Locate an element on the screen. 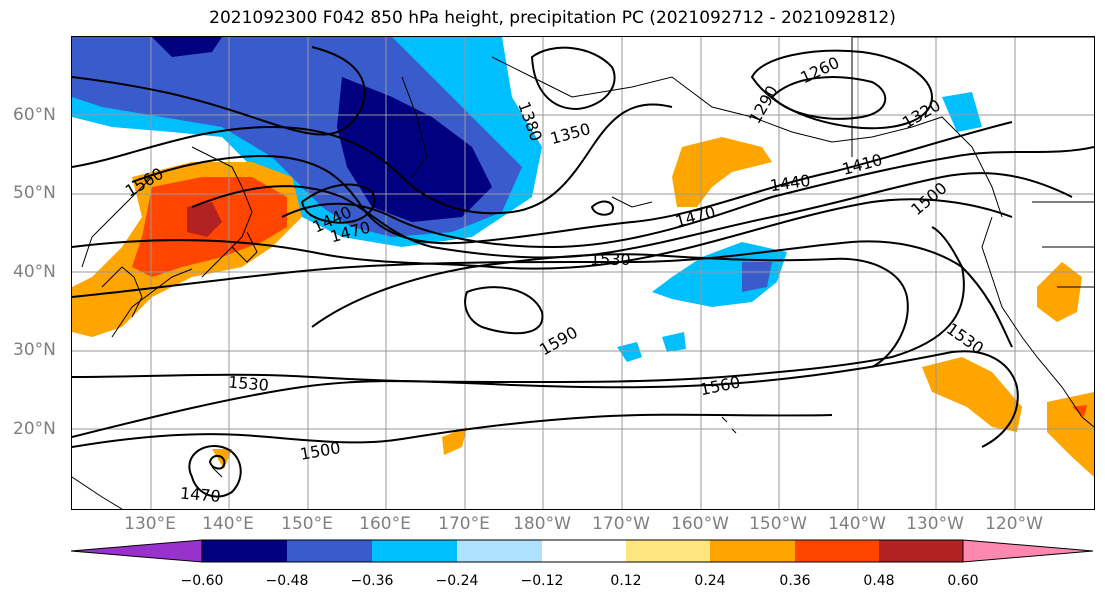  pos-anomaly-orange-westus is located at coordinates (1059, 292).